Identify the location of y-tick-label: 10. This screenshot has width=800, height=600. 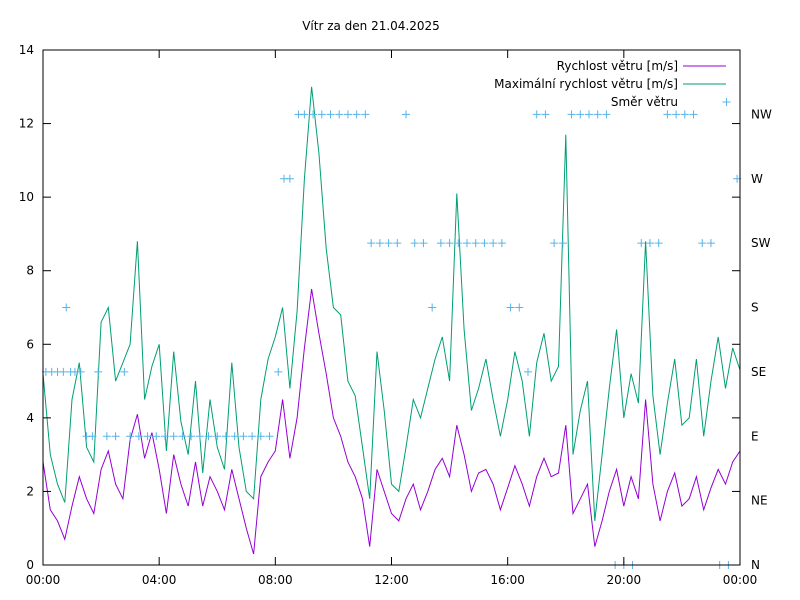
(26, 197).